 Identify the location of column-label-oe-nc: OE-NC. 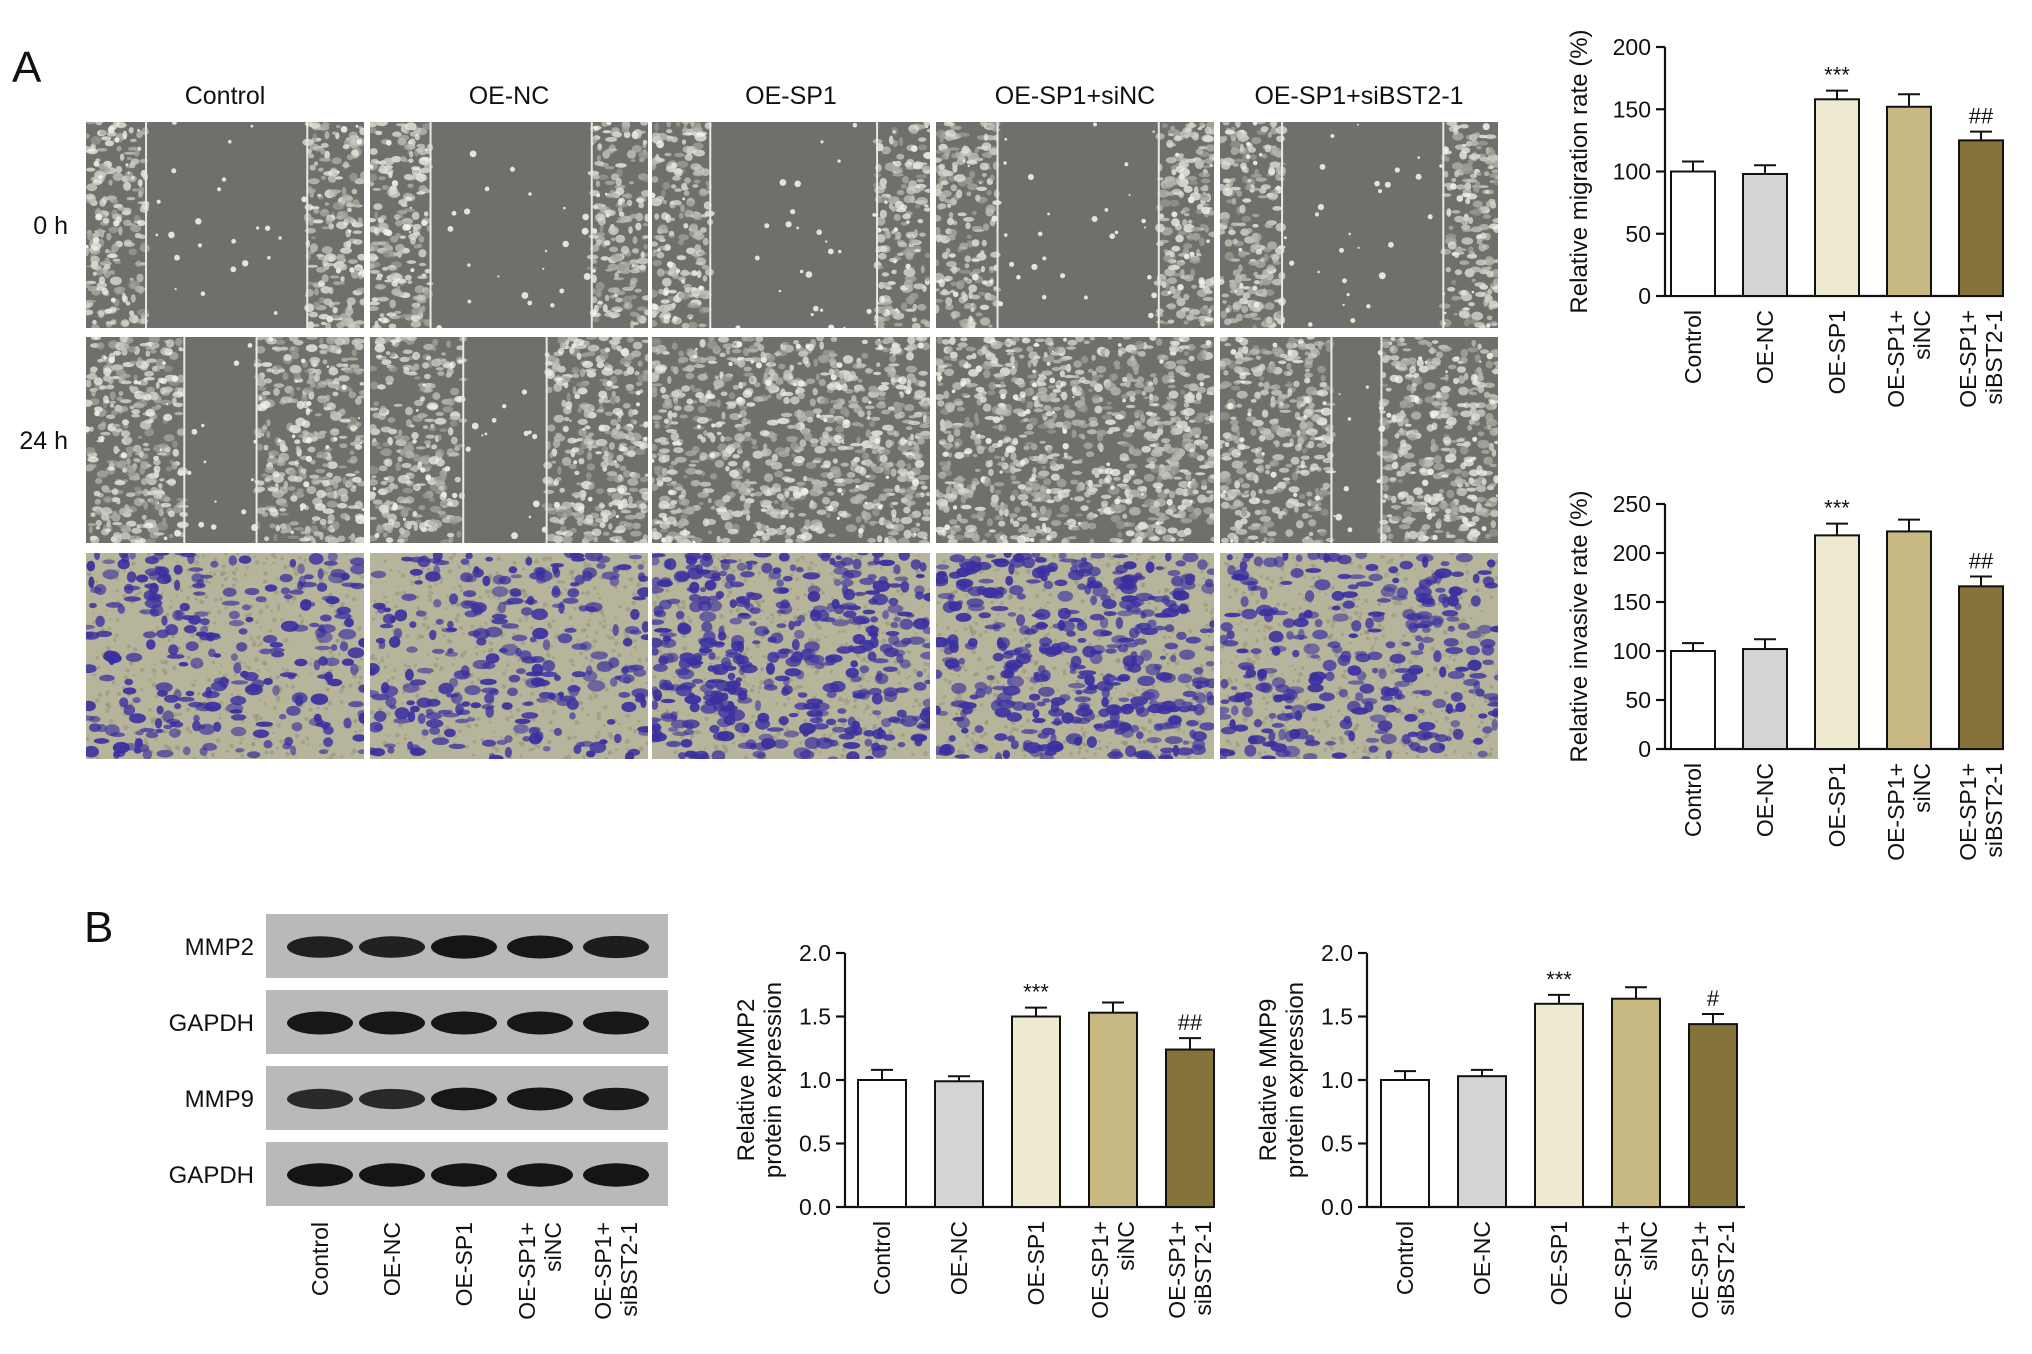
(509, 96).